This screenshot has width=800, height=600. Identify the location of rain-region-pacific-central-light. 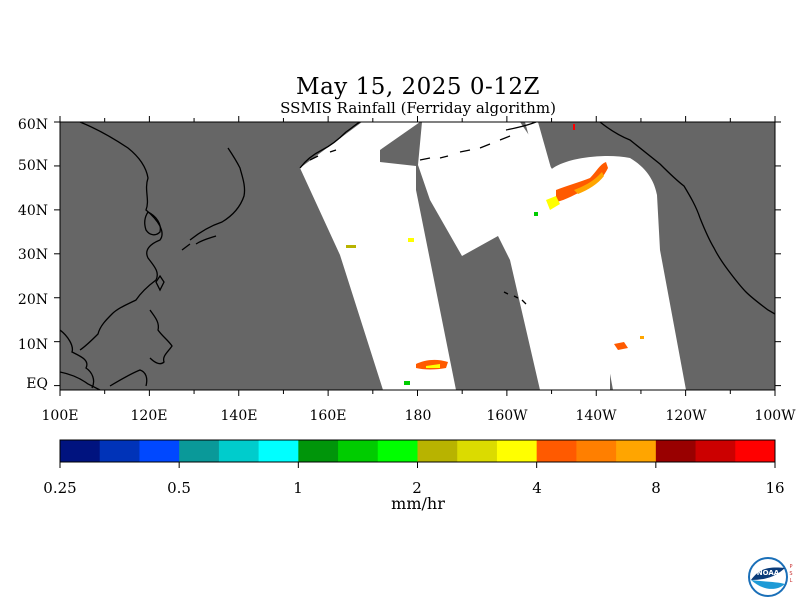
(433, 366).